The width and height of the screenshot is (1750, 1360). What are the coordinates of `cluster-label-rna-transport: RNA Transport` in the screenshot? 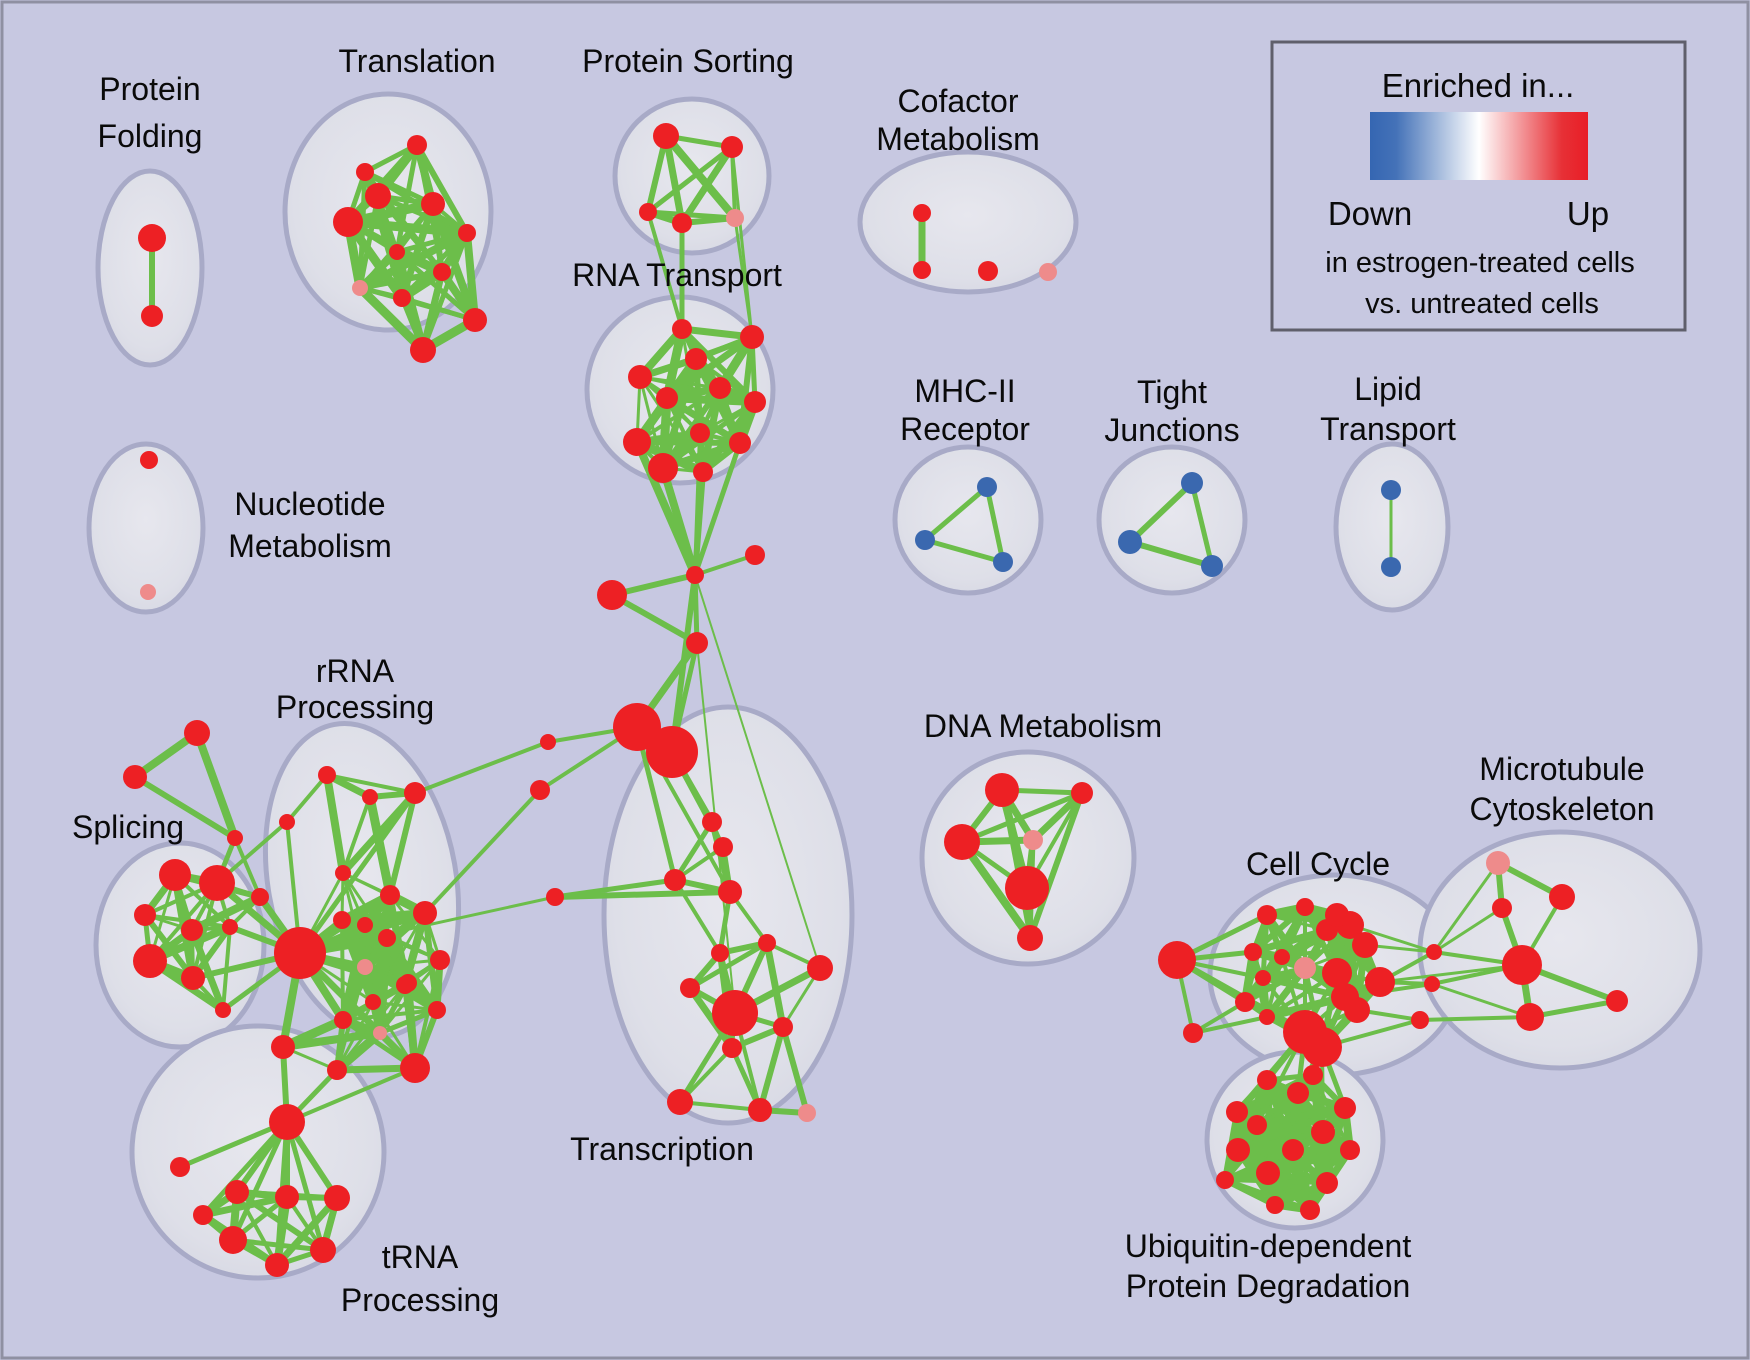 It's located at (677, 275).